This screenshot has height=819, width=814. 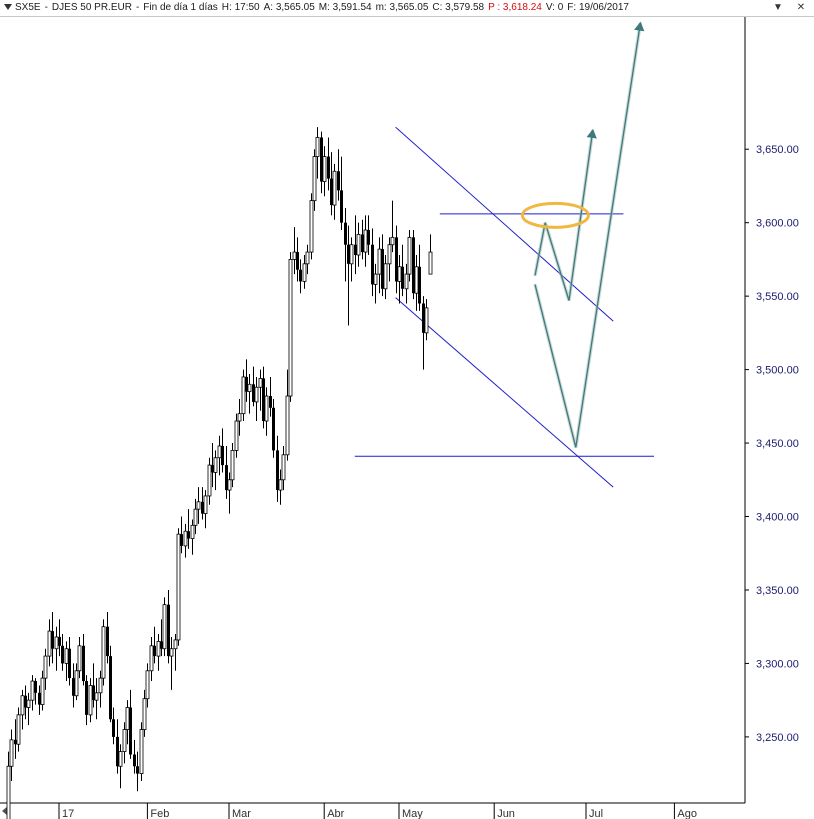 I want to click on x-axis-labels: 17 Feb Mar Abr May Jun Jul Ago, so click(x=379, y=813).